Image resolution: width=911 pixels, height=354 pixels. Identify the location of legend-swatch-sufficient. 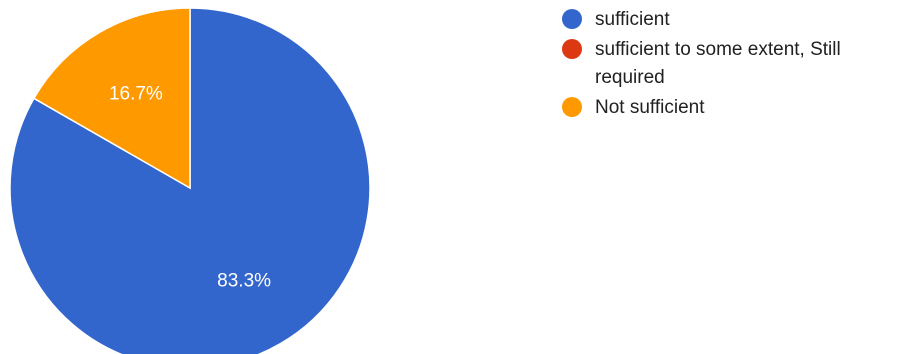
(572, 19).